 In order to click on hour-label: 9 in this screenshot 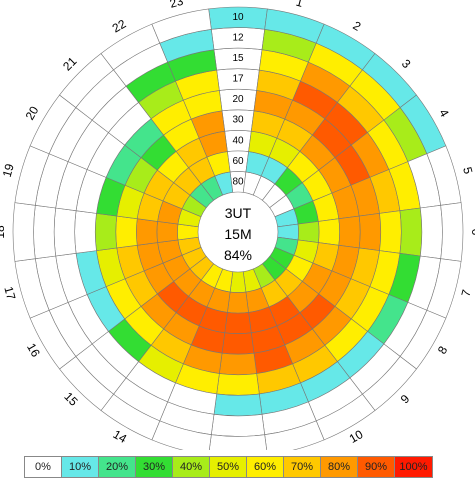, I will do `click(405, 398)`.